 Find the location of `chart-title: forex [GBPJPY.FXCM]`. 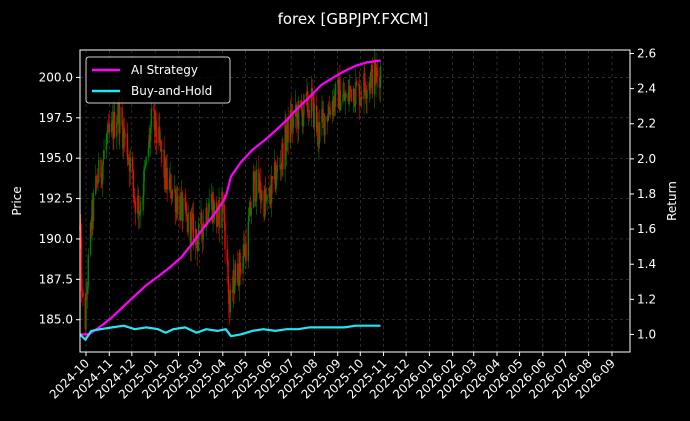

chart-title: forex [GBPJPY.FXCM] is located at coordinates (353, 19).